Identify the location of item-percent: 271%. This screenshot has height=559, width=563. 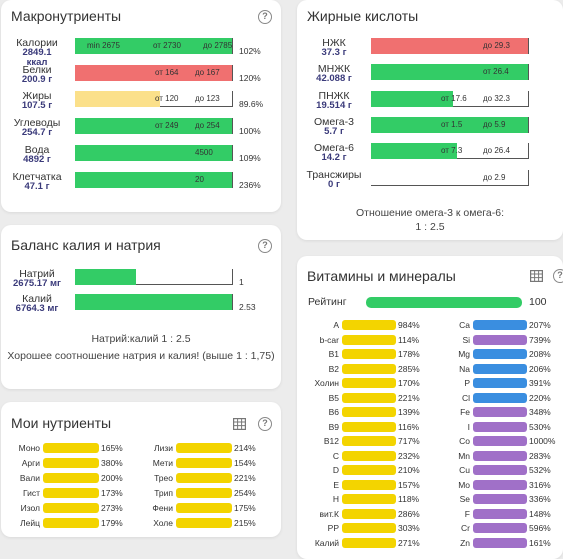
(409, 542).